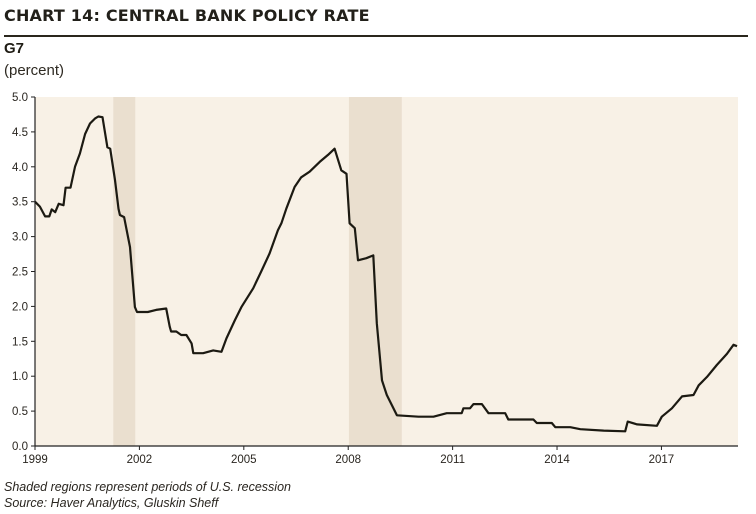 The height and width of the screenshot is (514, 756). What do you see at coordinates (20, 307) in the screenshot?
I see `y-tick-label: 2.0` at bounding box center [20, 307].